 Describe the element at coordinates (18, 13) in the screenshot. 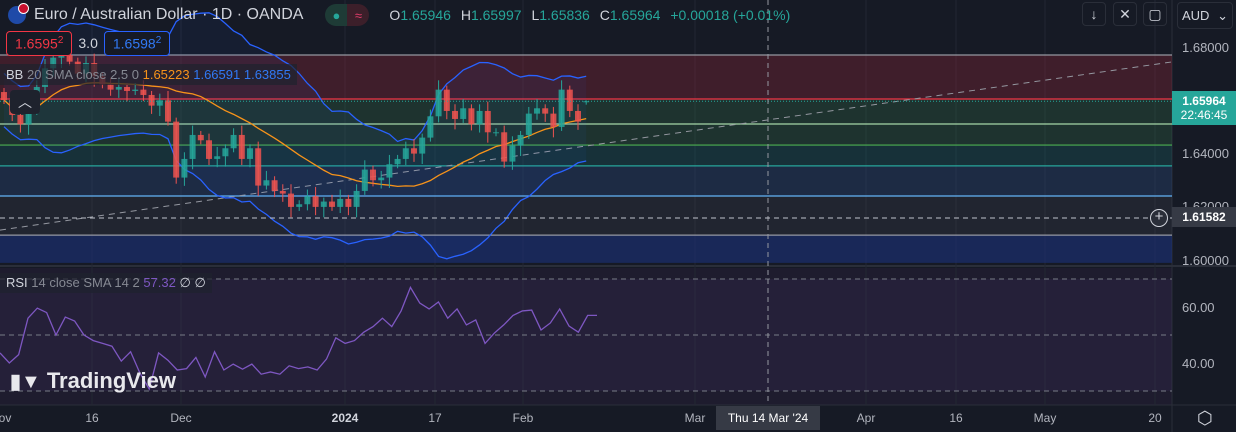

I see `eur-aud-flag-icon` at that location.